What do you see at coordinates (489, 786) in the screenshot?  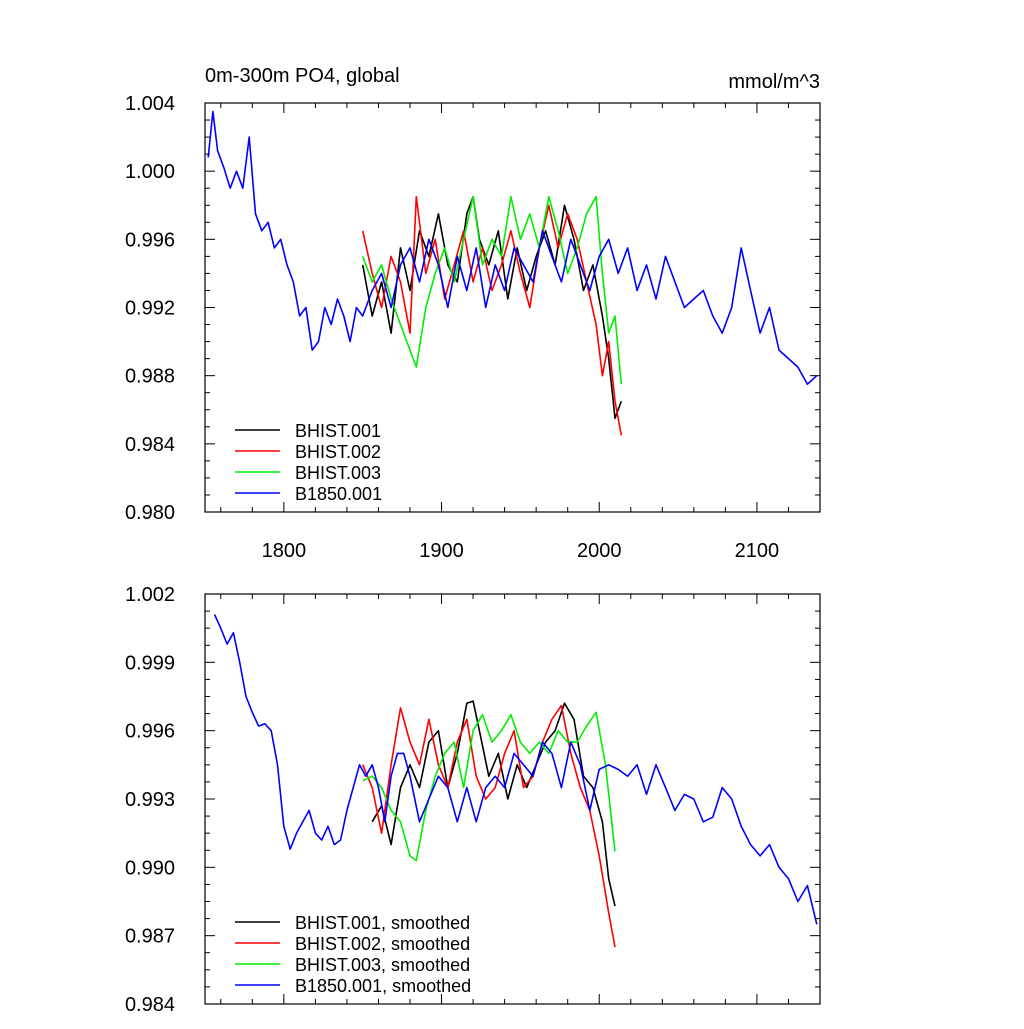 I see `series-line-bhist-003-smoothed` at bounding box center [489, 786].